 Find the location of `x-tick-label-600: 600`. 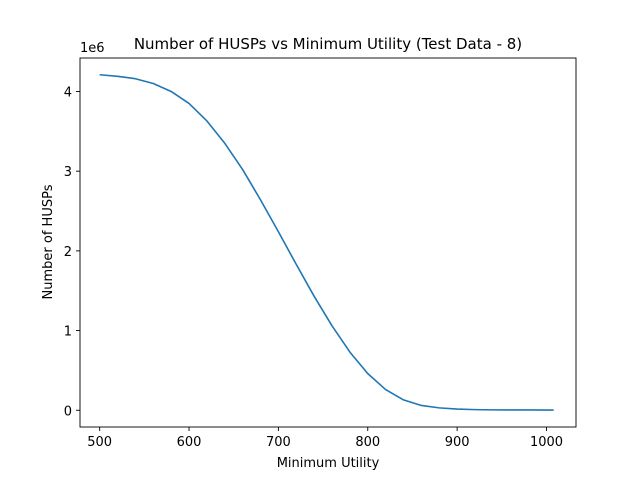

x-tick-label-600: 600 is located at coordinates (189, 442).